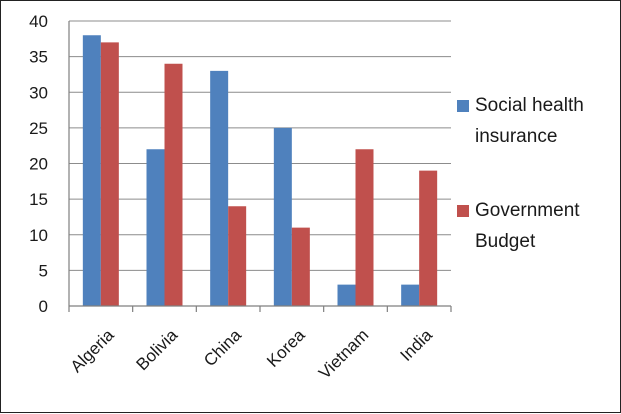 The width and height of the screenshot is (621, 414). I want to click on x-tick-label: Bolivia, so click(156, 349).